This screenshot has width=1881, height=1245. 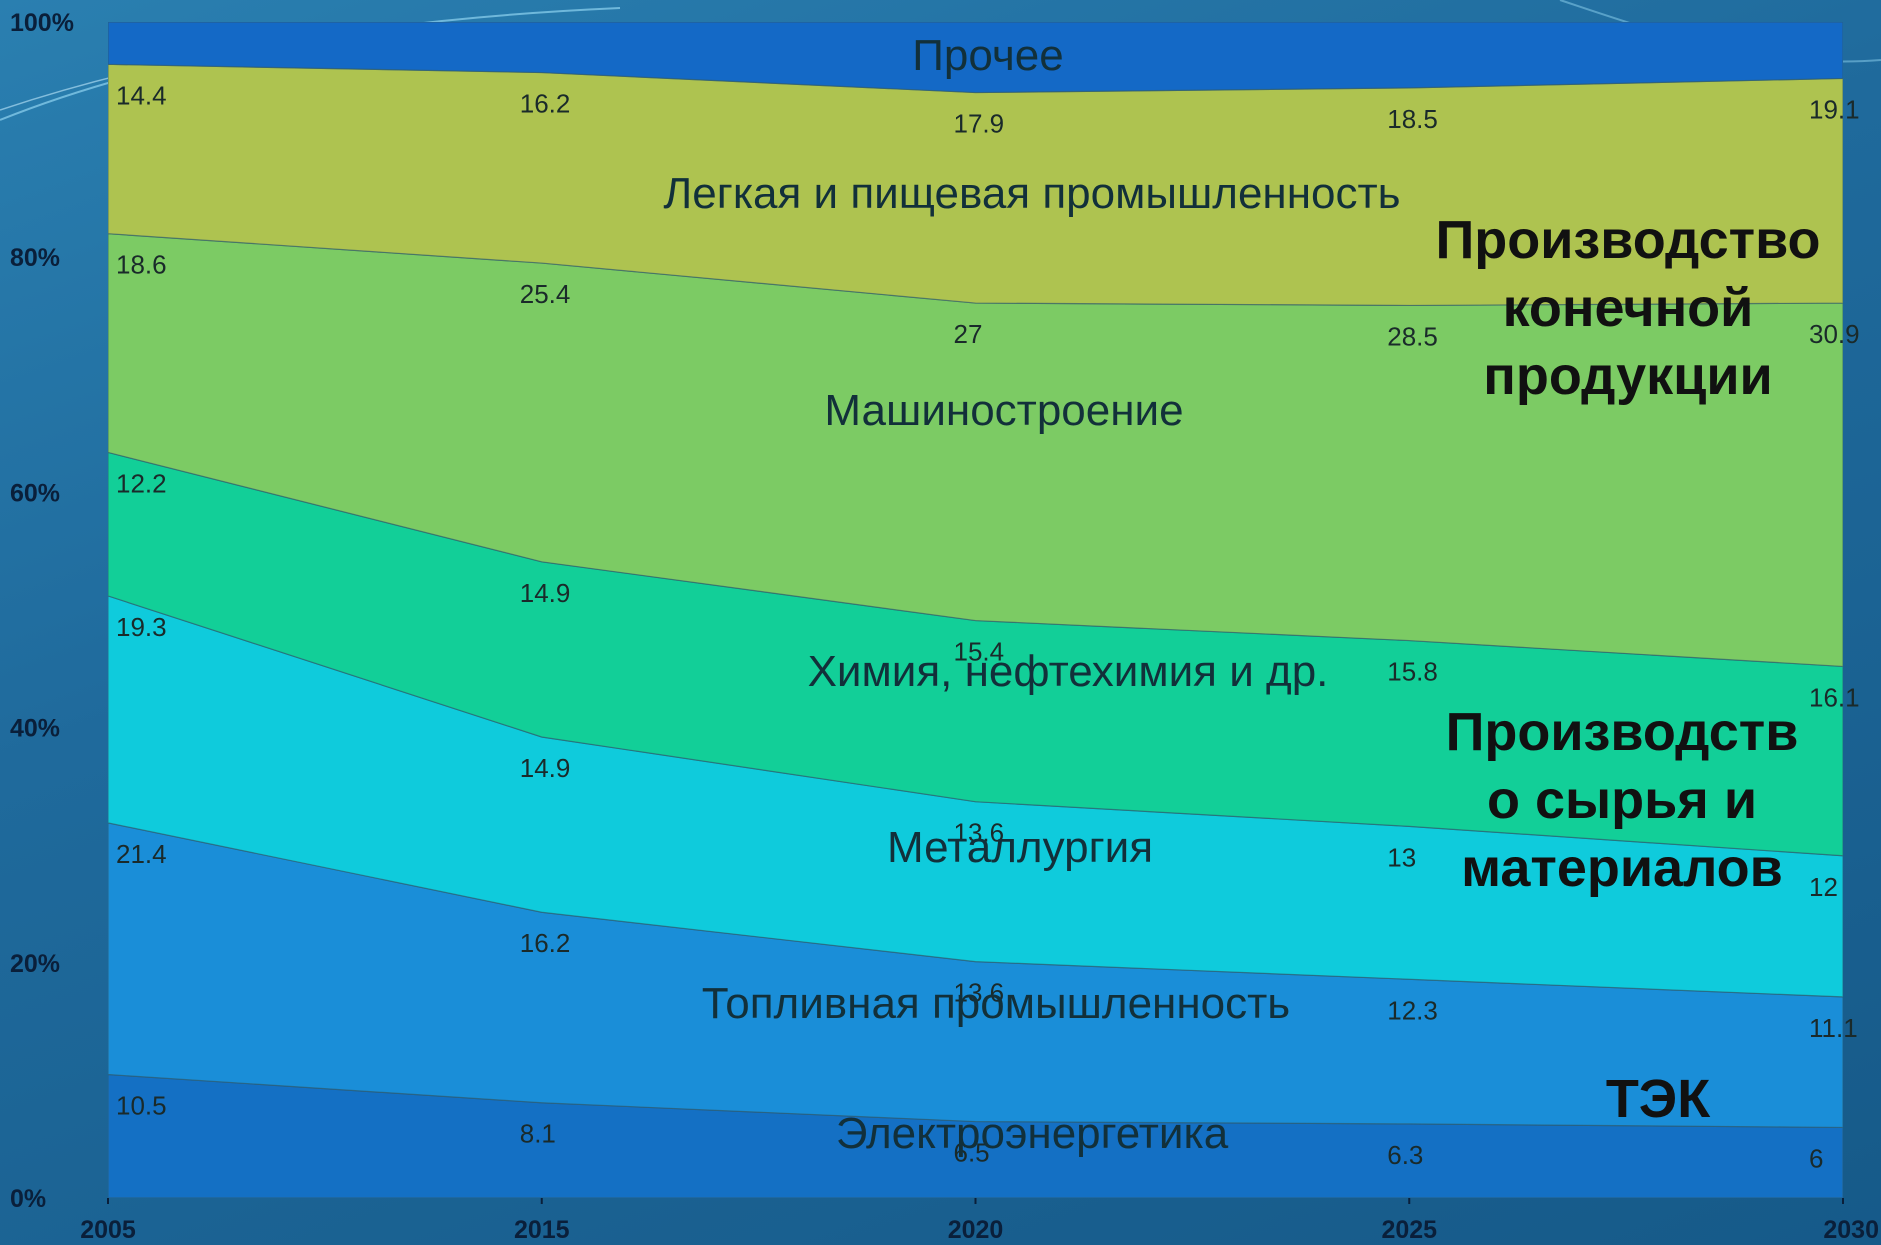 What do you see at coordinates (1833, 1028) in the screenshot?
I see `data-label: 11.1` at bounding box center [1833, 1028].